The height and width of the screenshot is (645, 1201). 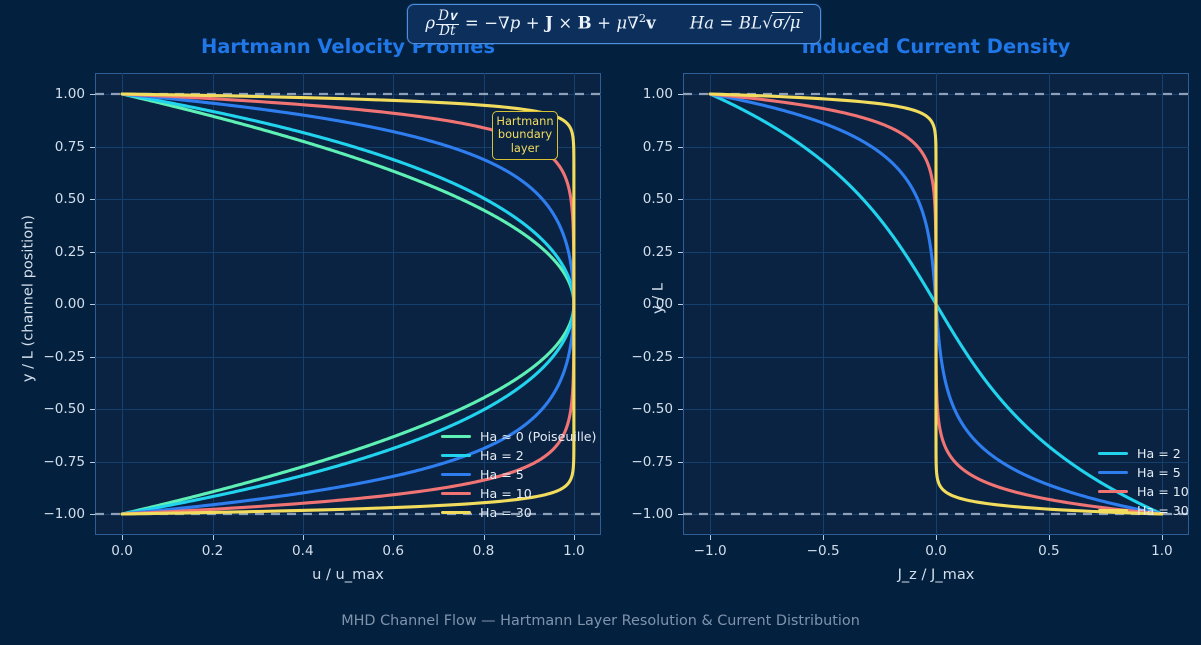 What do you see at coordinates (348, 574) in the screenshot?
I see `x-axis-label-velocity: u / u_max` at bounding box center [348, 574].